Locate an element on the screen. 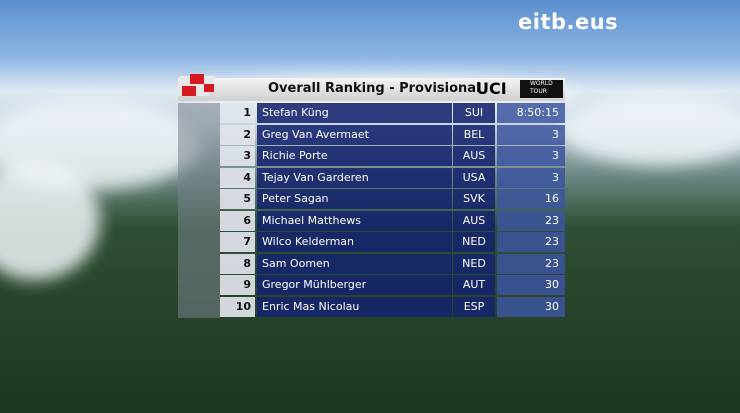 The image size is (740, 413). rank: 7 is located at coordinates (237, 242).